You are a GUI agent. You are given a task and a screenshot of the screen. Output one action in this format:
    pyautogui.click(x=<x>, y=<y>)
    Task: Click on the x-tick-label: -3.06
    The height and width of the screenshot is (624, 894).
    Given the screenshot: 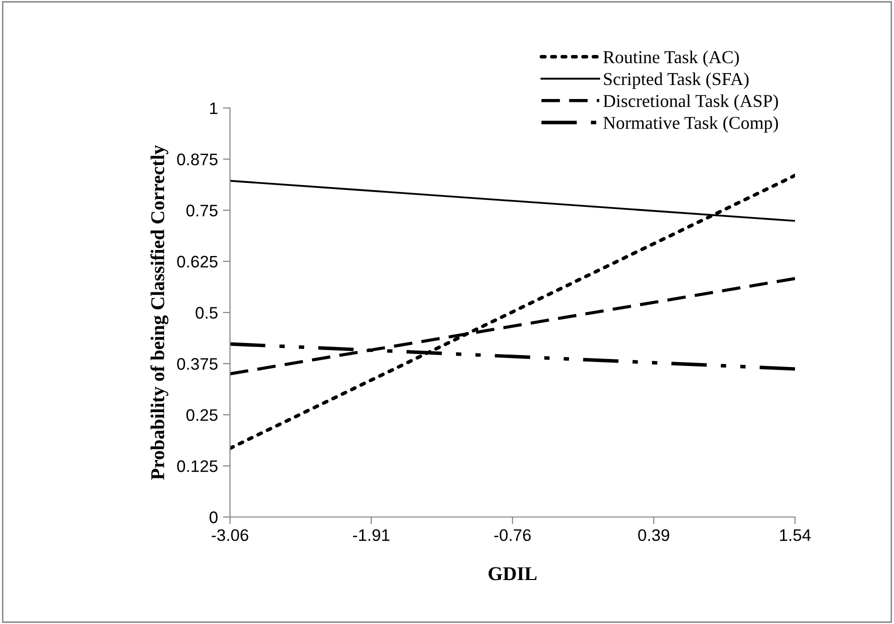 What is the action you would take?
    pyautogui.click(x=230, y=535)
    